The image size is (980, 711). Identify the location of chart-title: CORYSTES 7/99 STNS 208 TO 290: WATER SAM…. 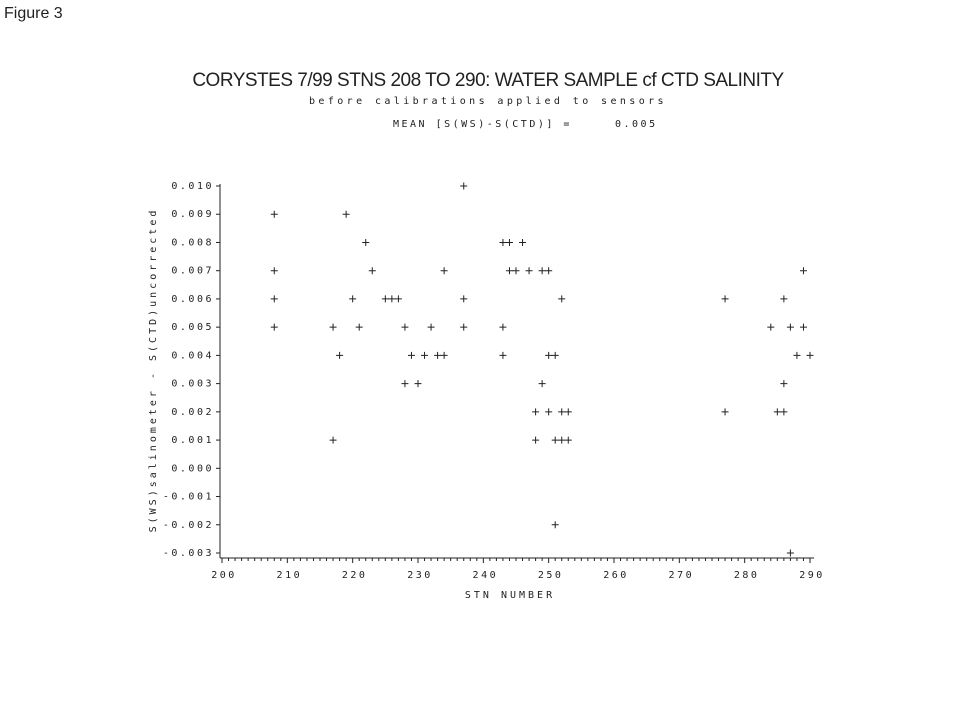
(488, 80).